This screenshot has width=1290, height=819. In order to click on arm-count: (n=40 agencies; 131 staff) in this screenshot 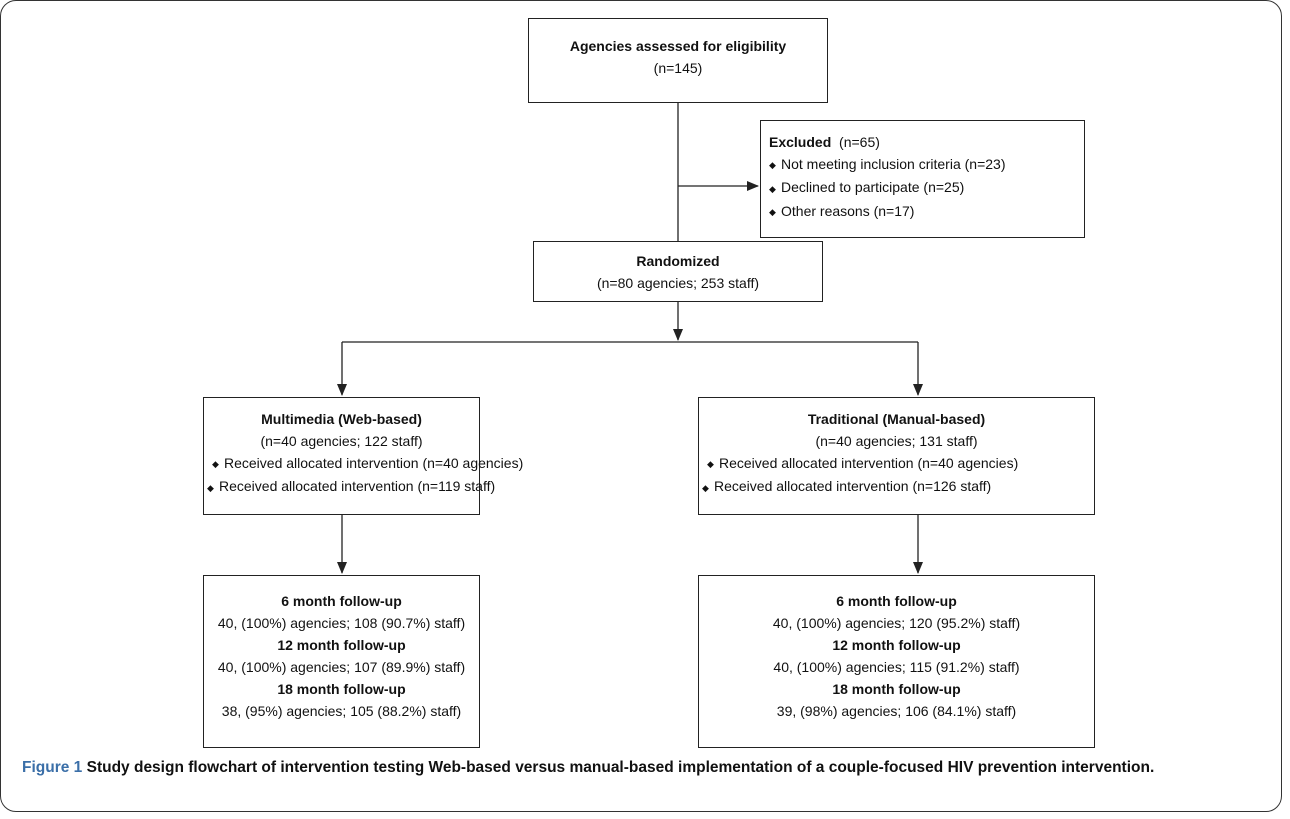, I will do `click(896, 441)`.